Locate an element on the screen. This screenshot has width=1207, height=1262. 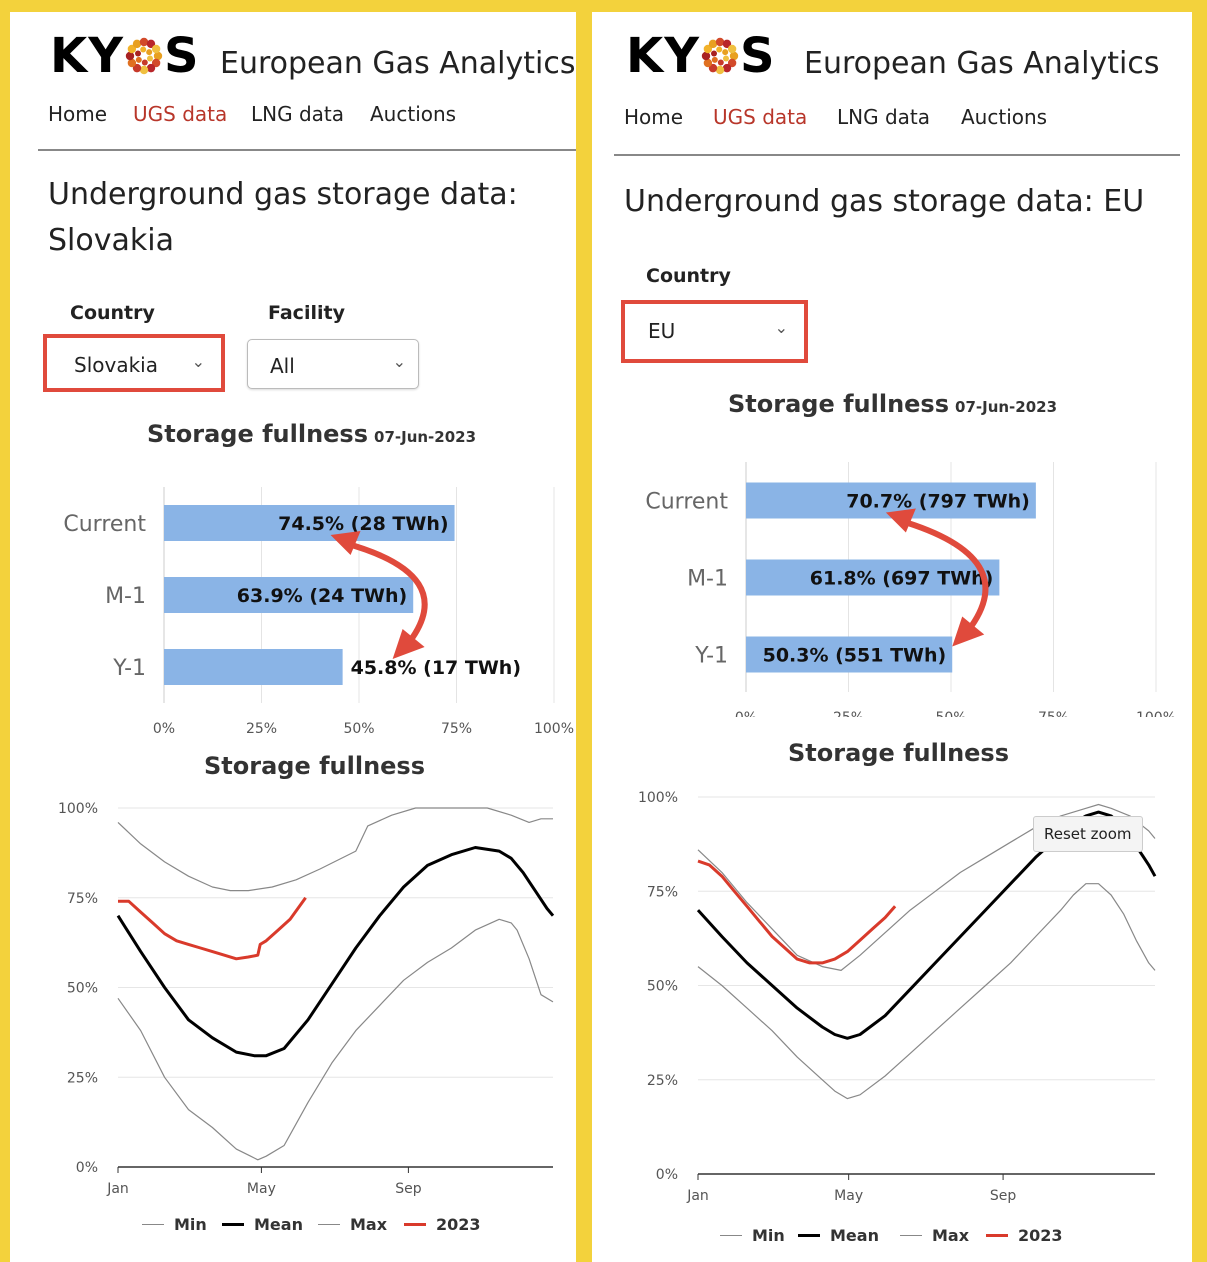
reset-zoom-button: Reset zoom is located at coordinates (1088, 834).